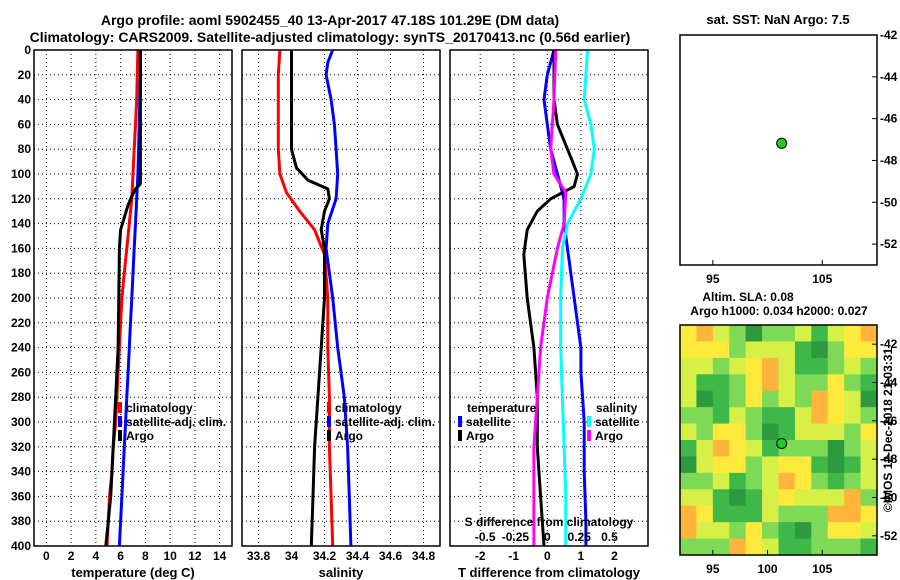 This screenshot has width=900, height=580. What do you see at coordinates (748, 297) in the screenshot?
I see `altim-title: Altim. SLA: 0.08` at bounding box center [748, 297].